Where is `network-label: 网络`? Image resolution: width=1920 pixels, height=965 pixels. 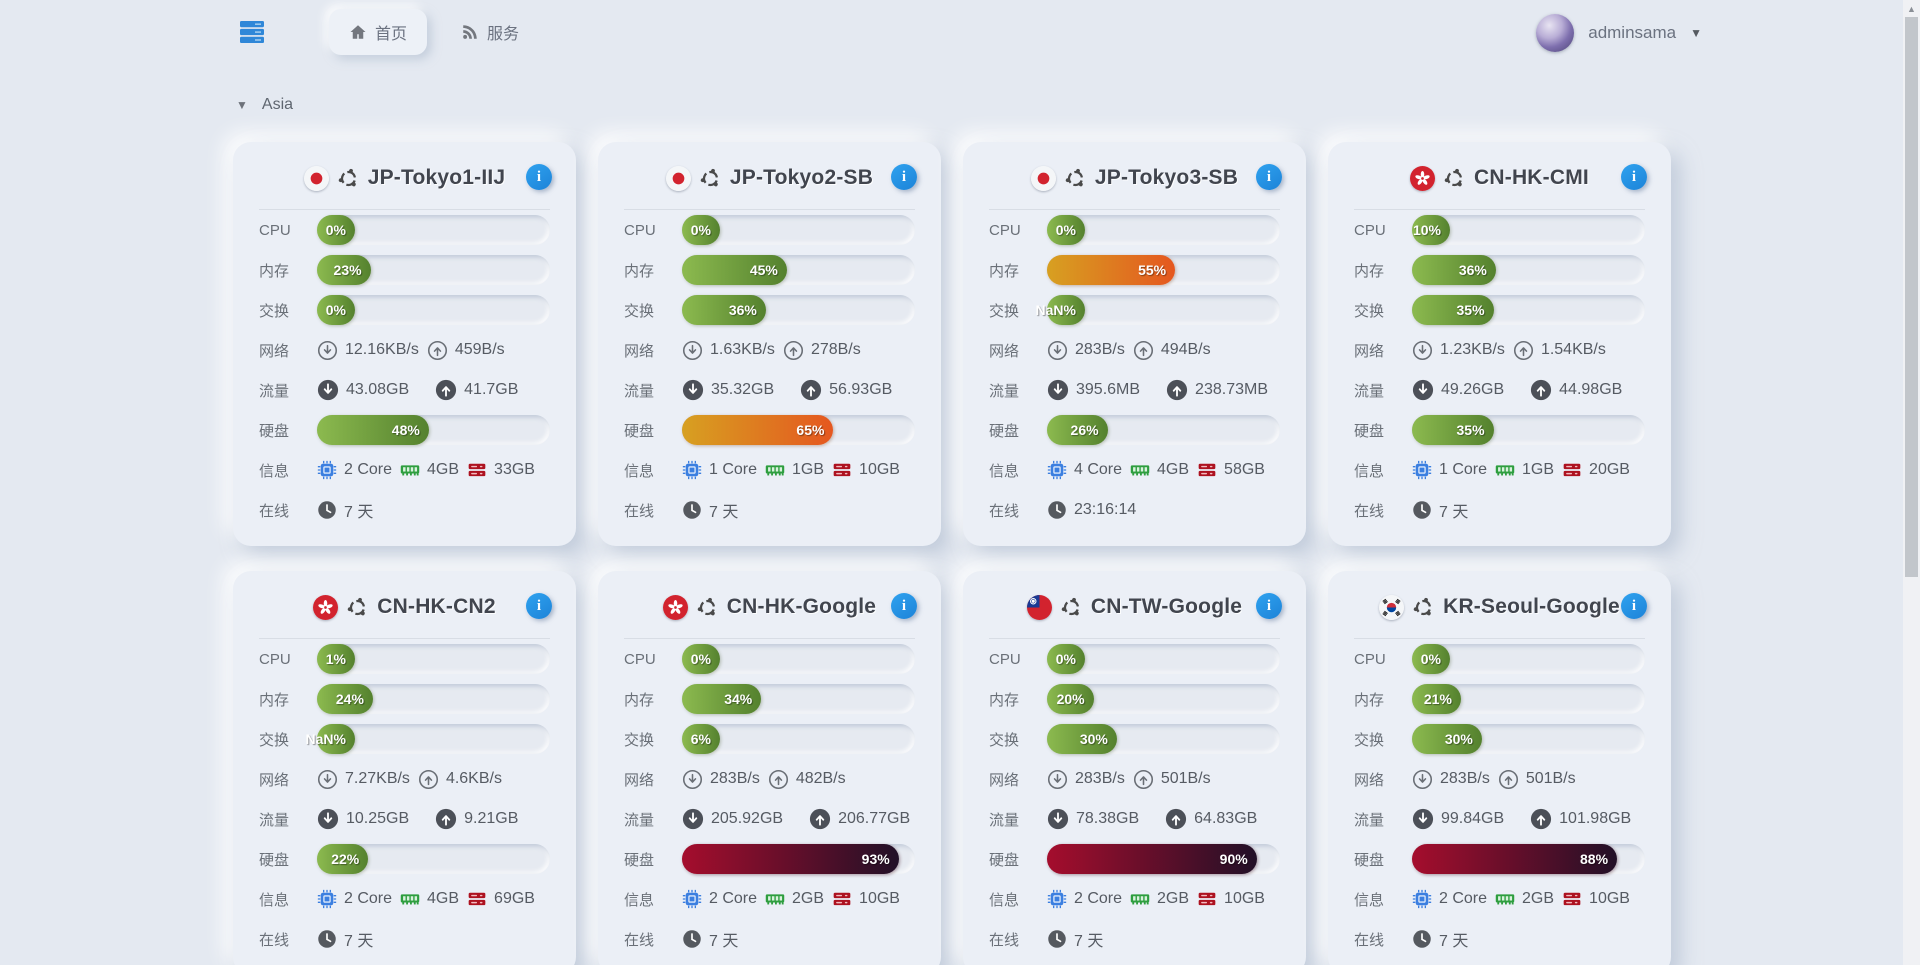 network-label: 网络 is located at coordinates (1004, 780).